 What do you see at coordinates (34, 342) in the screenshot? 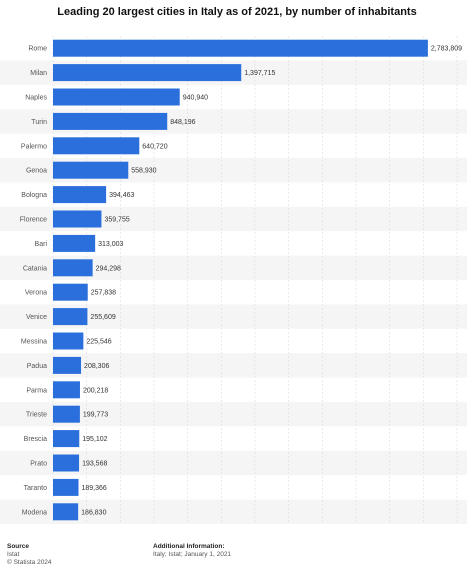
I see `category-label: Messina` at bounding box center [34, 342].